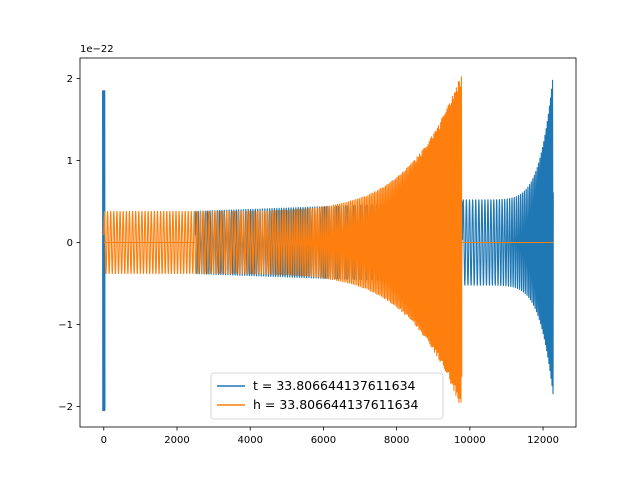  Describe the element at coordinates (334, 385) in the screenshot. I see `legend-label: t = 33.806644137611634` at that location.